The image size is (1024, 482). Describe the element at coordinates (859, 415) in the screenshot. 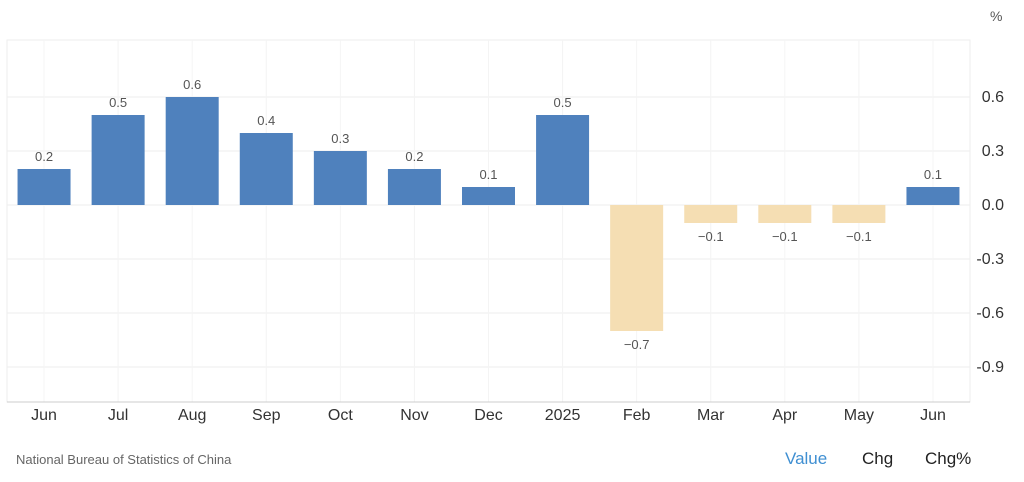

I see `x-tick-label: May` at that location.